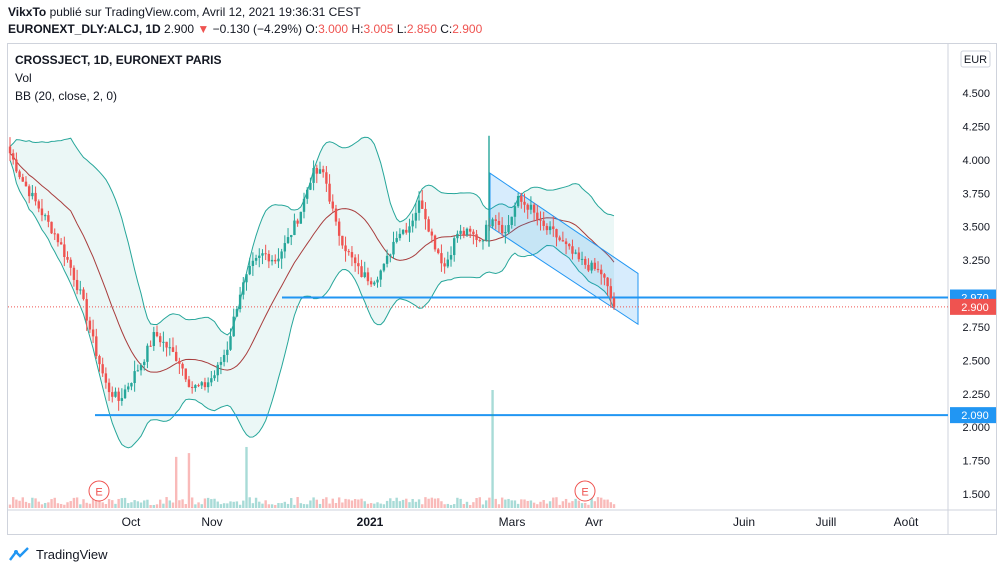 This screenshot has width=1006, height=573. What do you see at coordinates (976, 395) in the screenshot?
I see `price-tick-label: 2.250` at bounding box center [976, 395].